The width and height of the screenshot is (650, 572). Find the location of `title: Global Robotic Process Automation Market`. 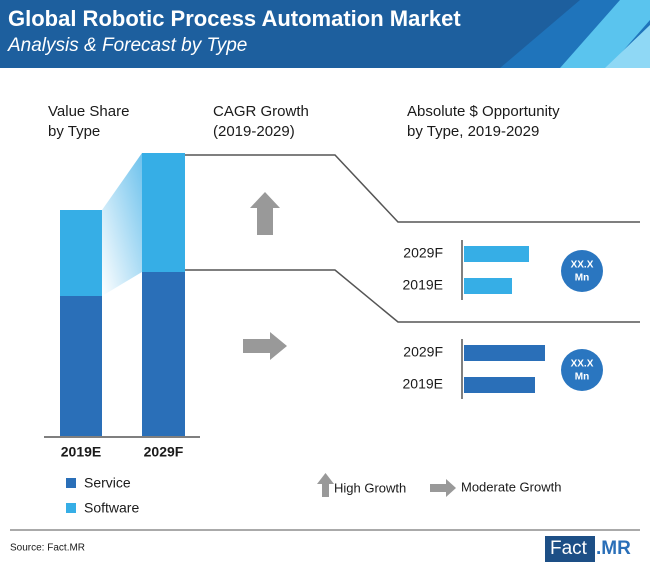

title: Global Robotic Process Automation Market is located at coordinates (234, 18).